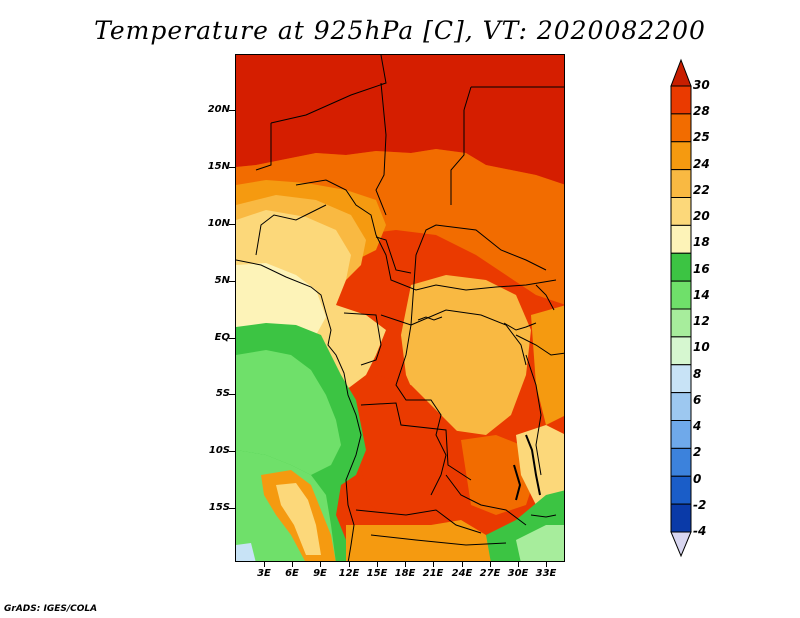 This screenshot has height=618, width=800. What do you see at coordinates (701, 294) in the screenshot?
I see `colorbar-label: 14` at bounding box center [701, 294].